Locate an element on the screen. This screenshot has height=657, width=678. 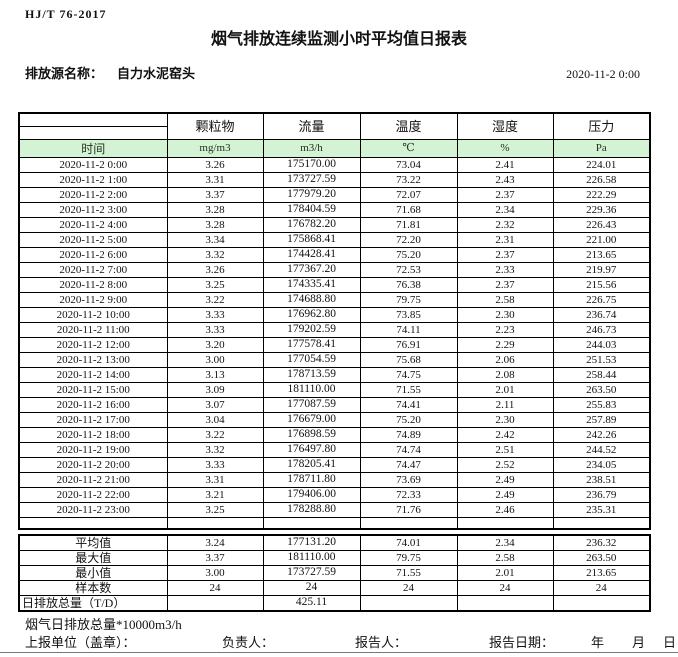
value-cell: 3.13 is located at coordinates (215, 375).